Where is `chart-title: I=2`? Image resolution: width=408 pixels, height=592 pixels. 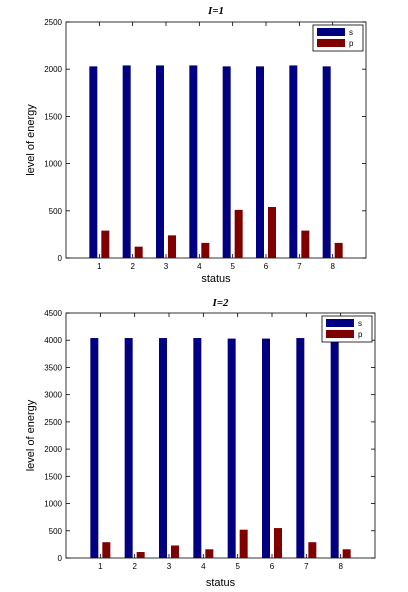 chart-title: I=2 is located at coordinates (220, 303).